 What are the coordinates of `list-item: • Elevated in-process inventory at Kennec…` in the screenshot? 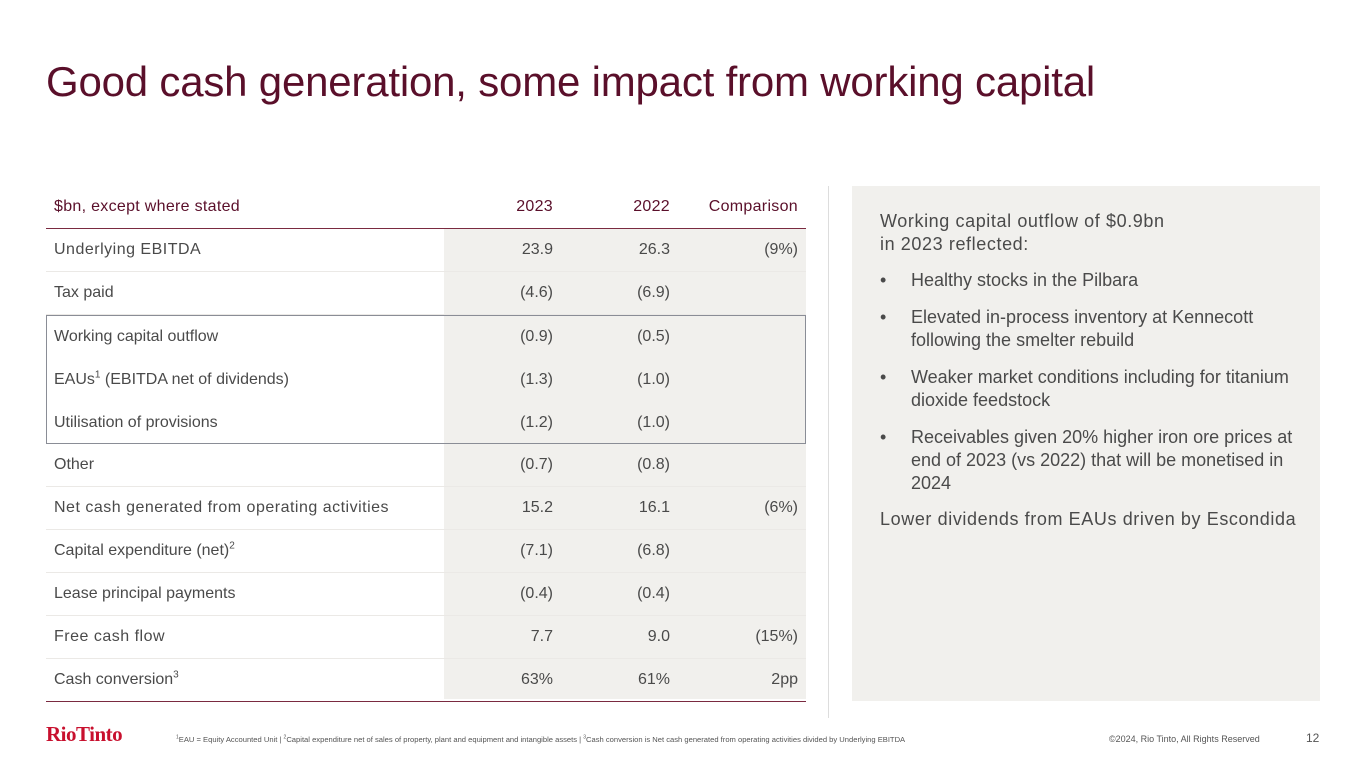 It's located at (1094, 329).